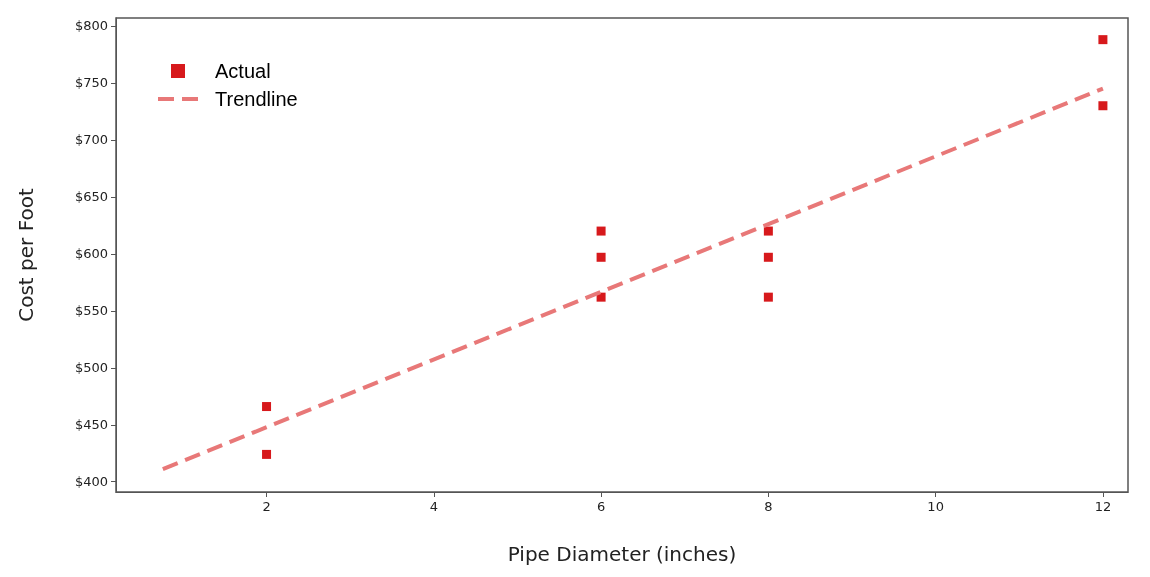 The image size is (1150, 577). Describe the element at coordinates (935, 506) in the screenshot. I see `x-tick-label: 10` at that location.